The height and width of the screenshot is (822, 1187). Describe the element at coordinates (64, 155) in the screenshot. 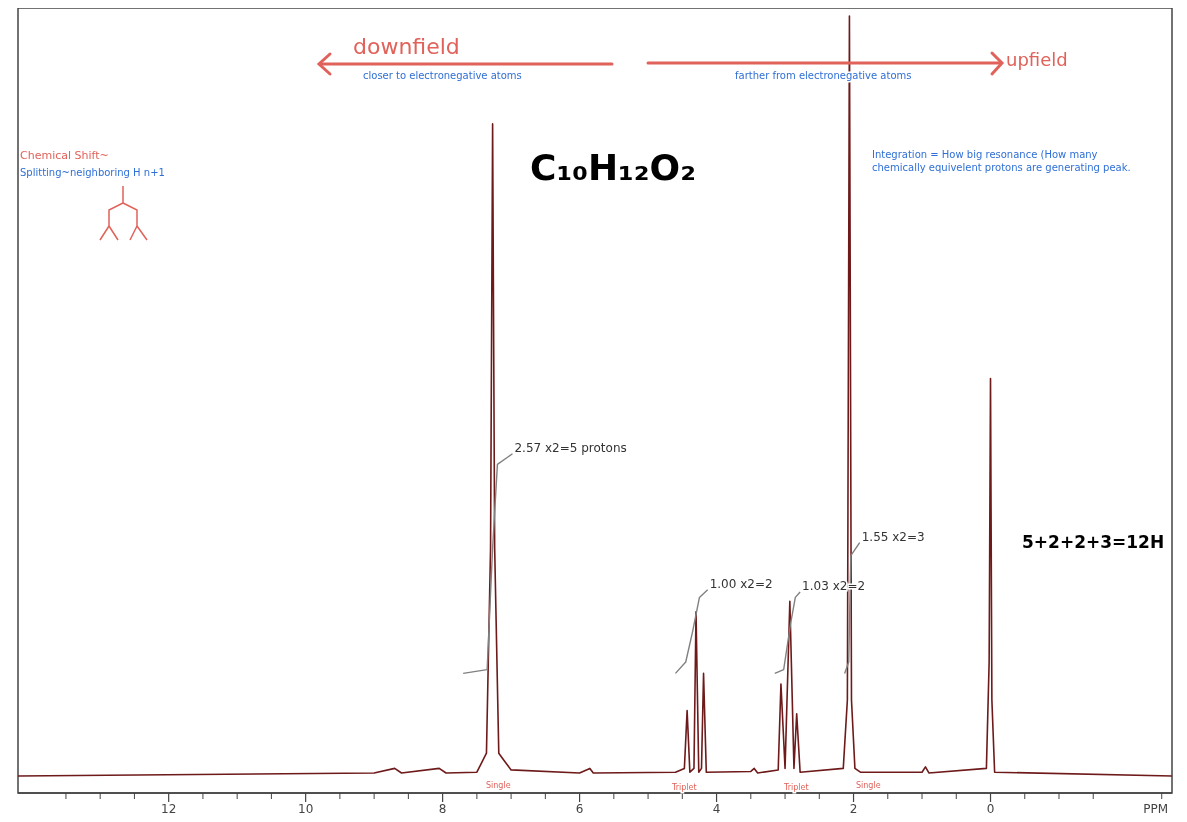

I see `annotation: Chemical Shift~` at that location.